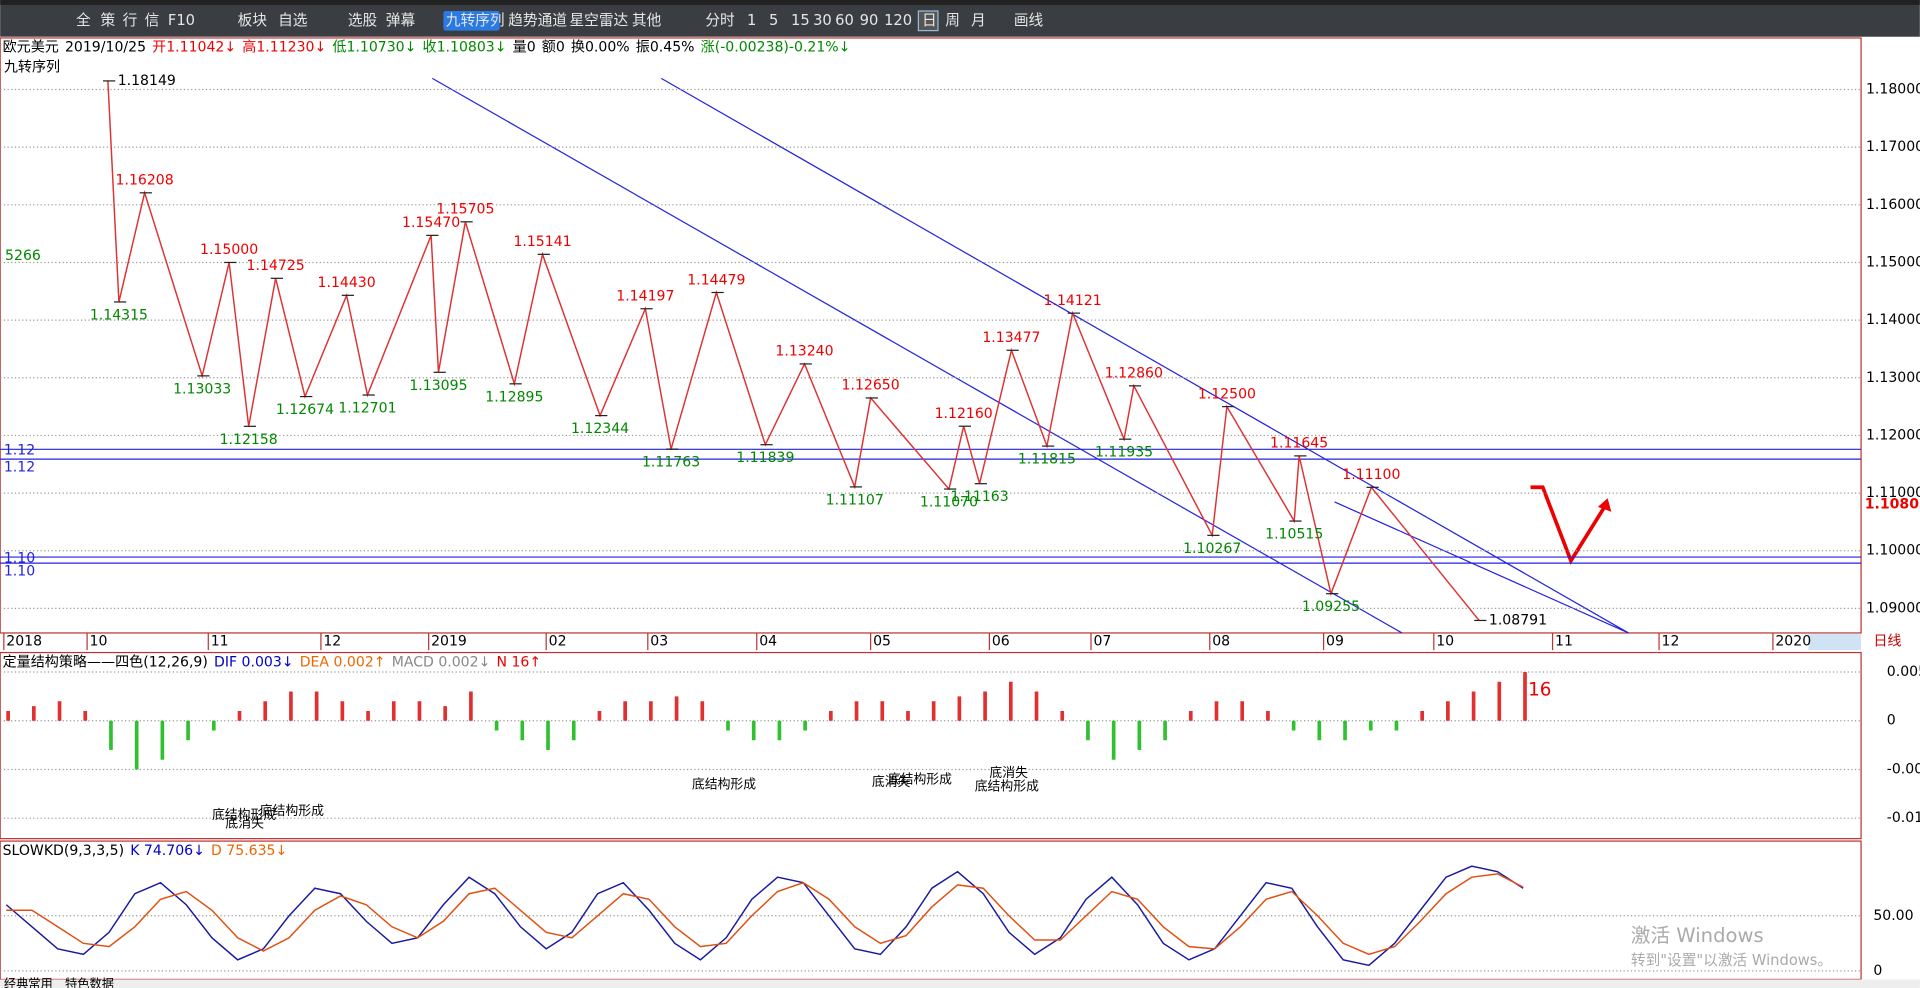  I want to click on price-label: 1.12860, so click(1134, 374).